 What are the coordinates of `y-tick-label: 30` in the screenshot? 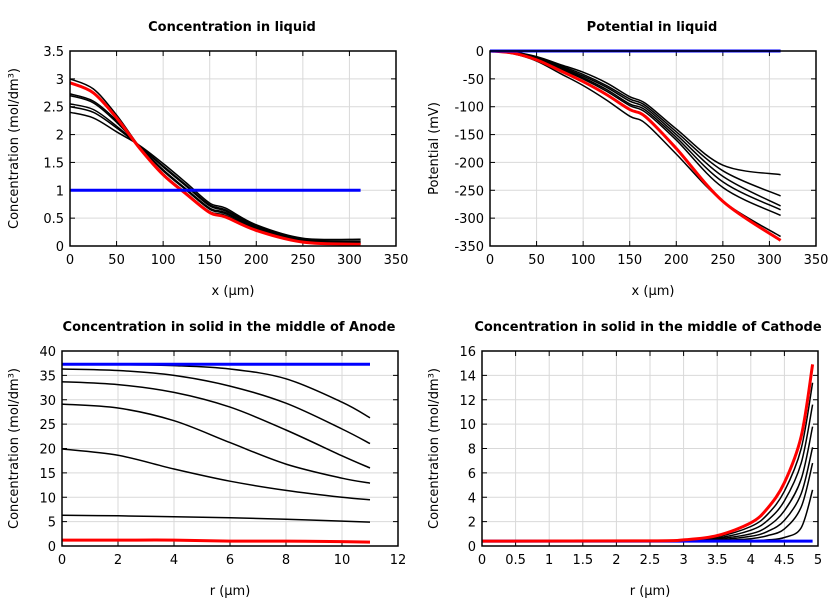 It's located at (47, 401).